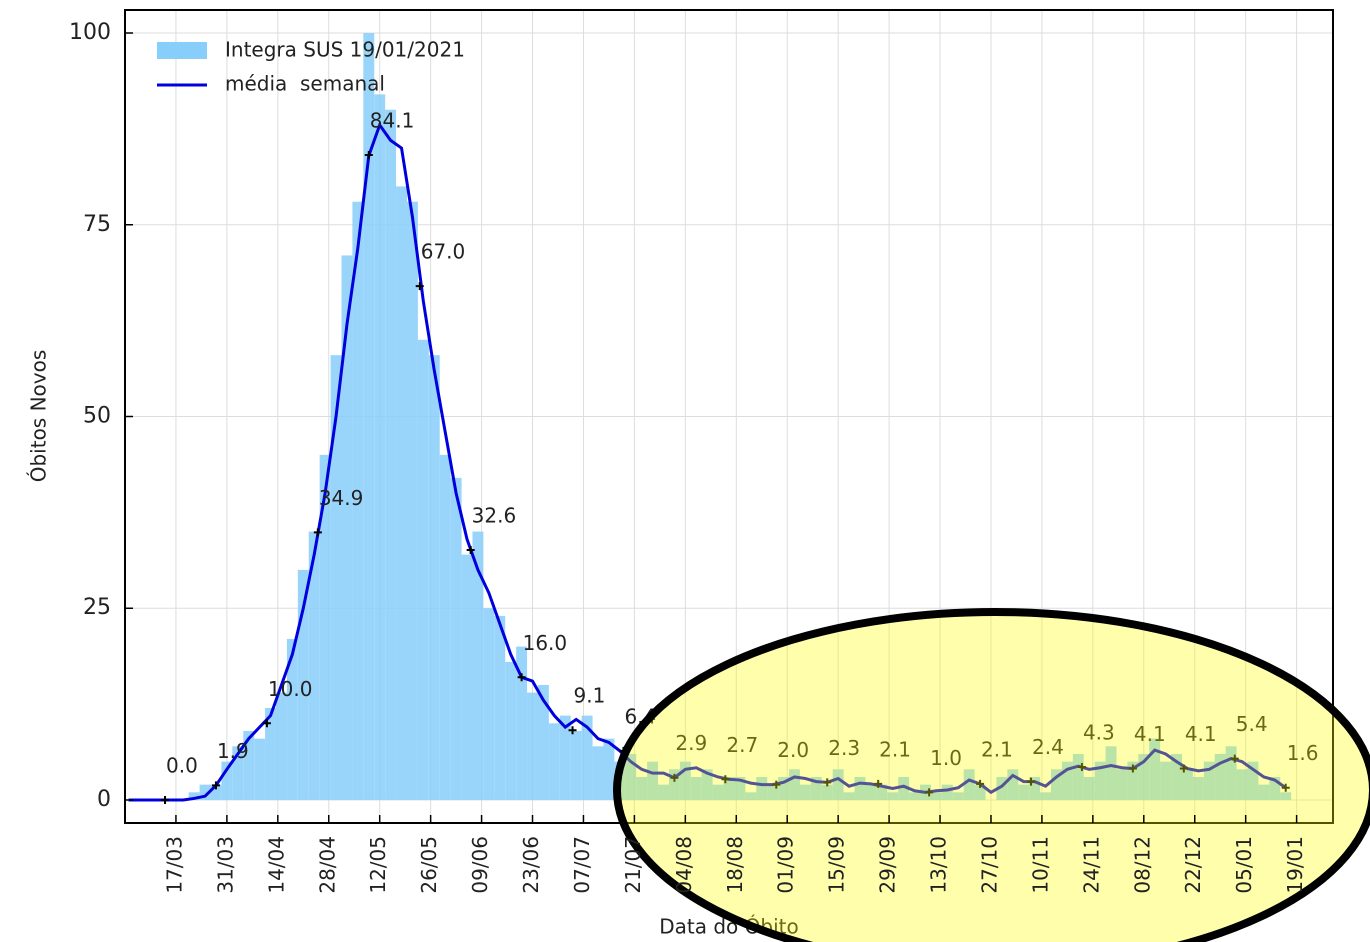  I want to click on y-tick-label: 25, so click(97, 607).